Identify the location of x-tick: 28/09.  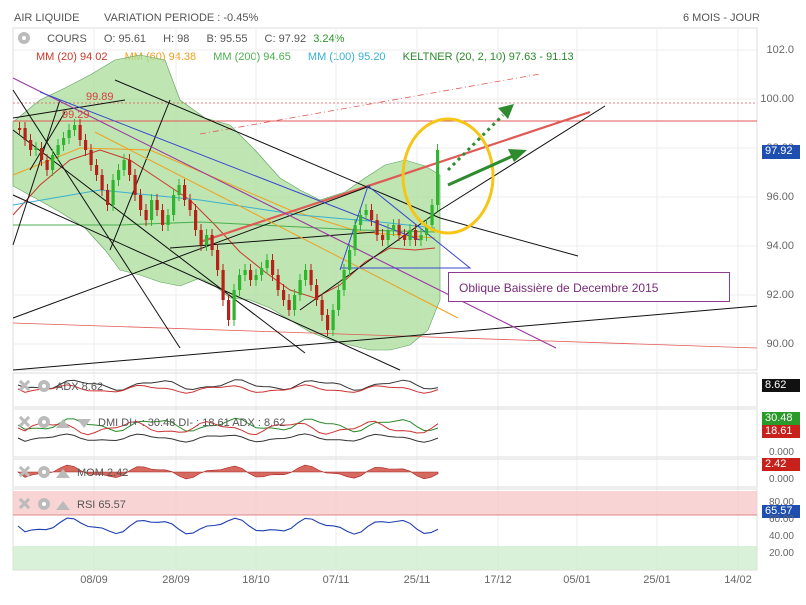
(176, 580).